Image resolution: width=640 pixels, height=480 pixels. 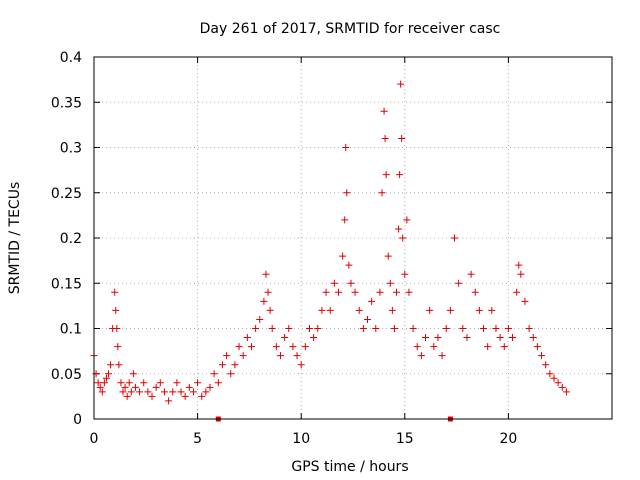 What do you see at coordinates (71, 149) in the screenshot?
I see `y-tick-label: 0.3` at bounding box center [71, 149].